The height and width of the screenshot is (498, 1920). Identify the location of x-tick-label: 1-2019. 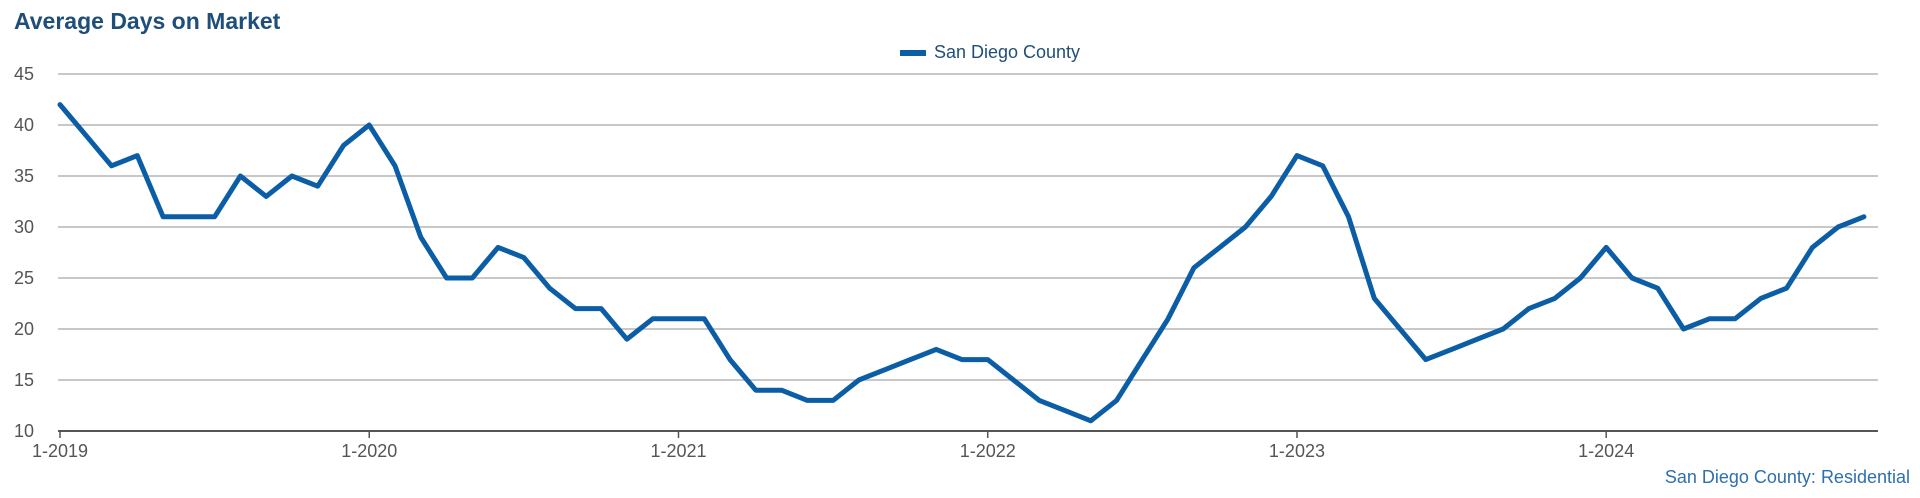
(60, 451).